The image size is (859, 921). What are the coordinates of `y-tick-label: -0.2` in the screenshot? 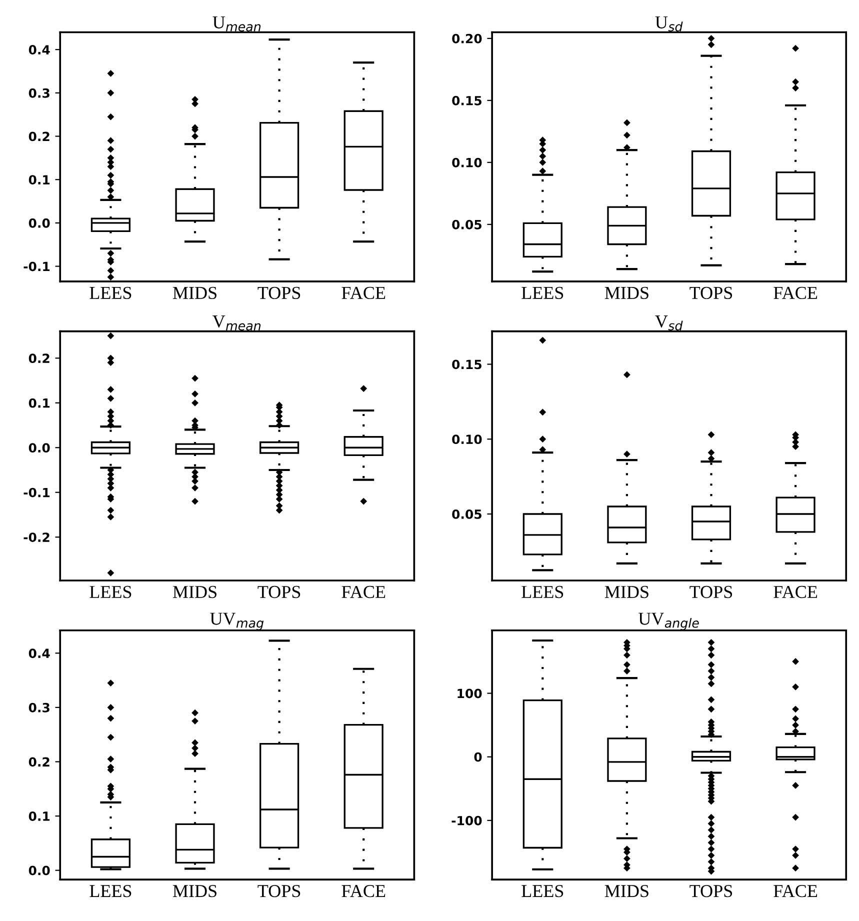 It's located at (37, 537).